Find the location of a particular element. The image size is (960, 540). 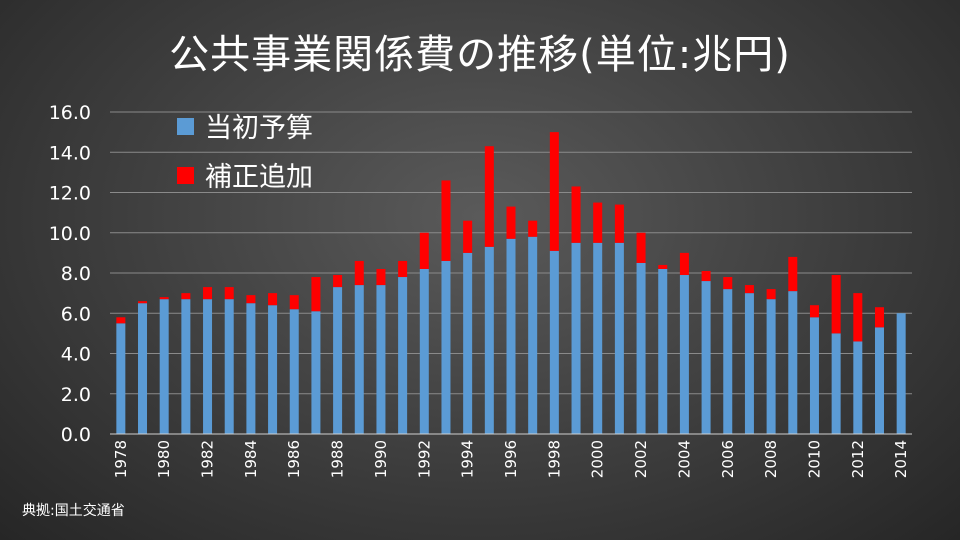

bar-supplementary-2008 is located at coordinates (771, 294).